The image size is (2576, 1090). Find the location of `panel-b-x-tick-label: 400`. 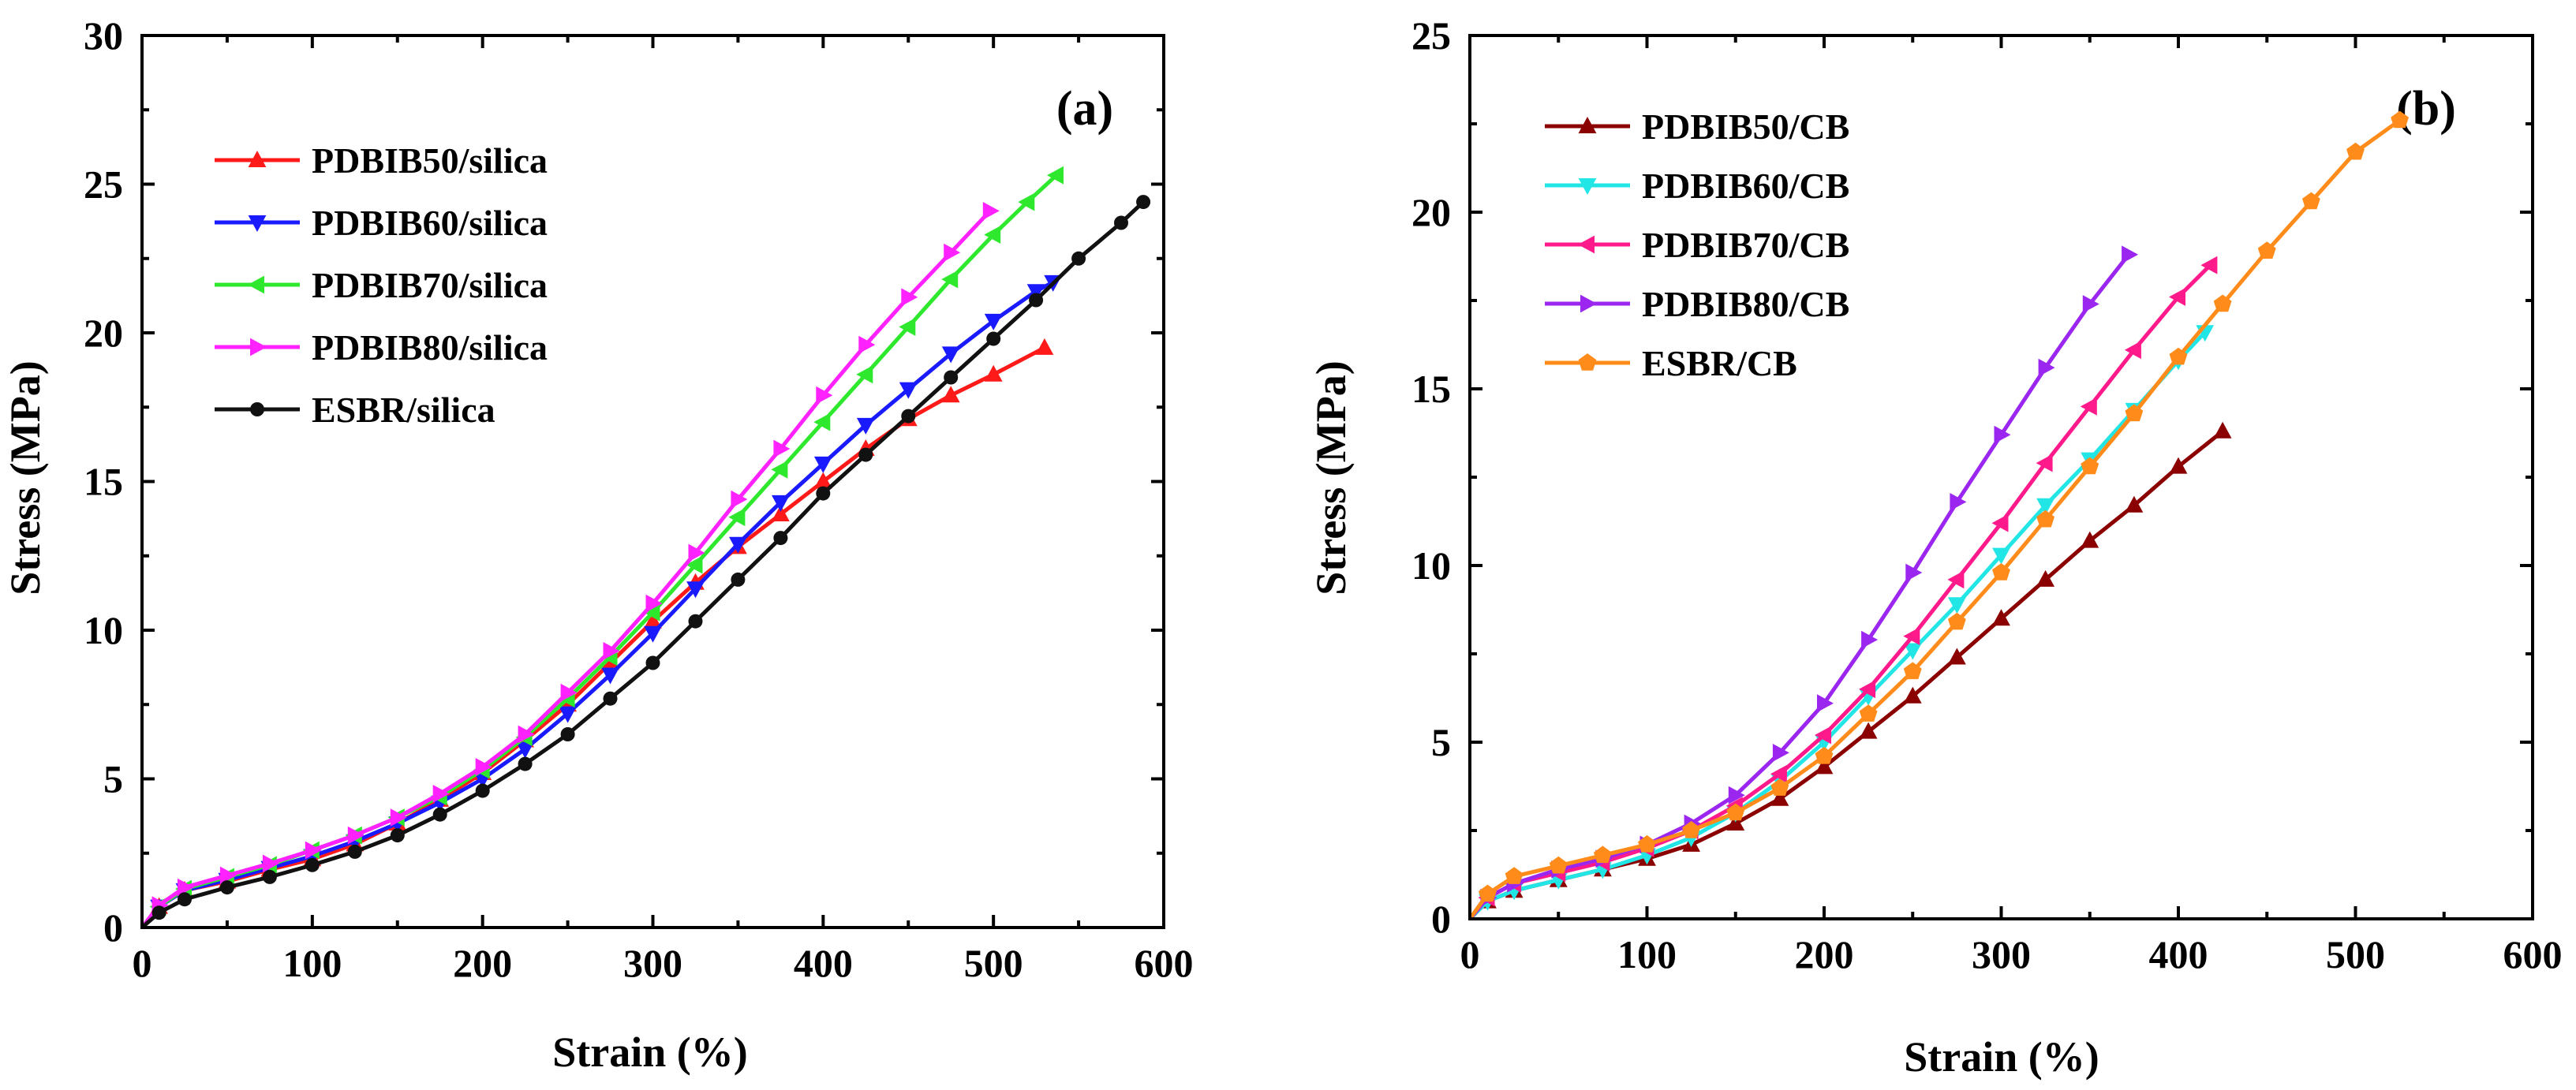

panel-b-x-tick-label: 400 is located at coordinates (2178, 954).